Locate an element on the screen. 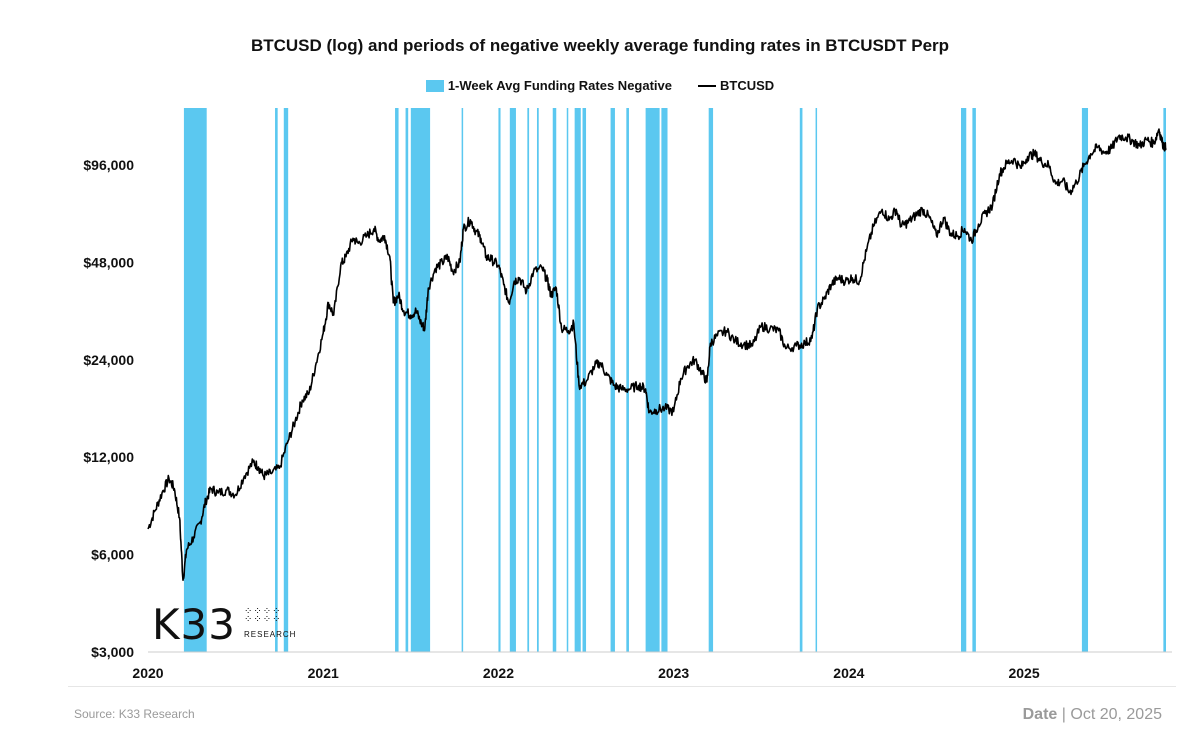  y-tick-label-1: $6,000 is located at coordinates (112, 555).